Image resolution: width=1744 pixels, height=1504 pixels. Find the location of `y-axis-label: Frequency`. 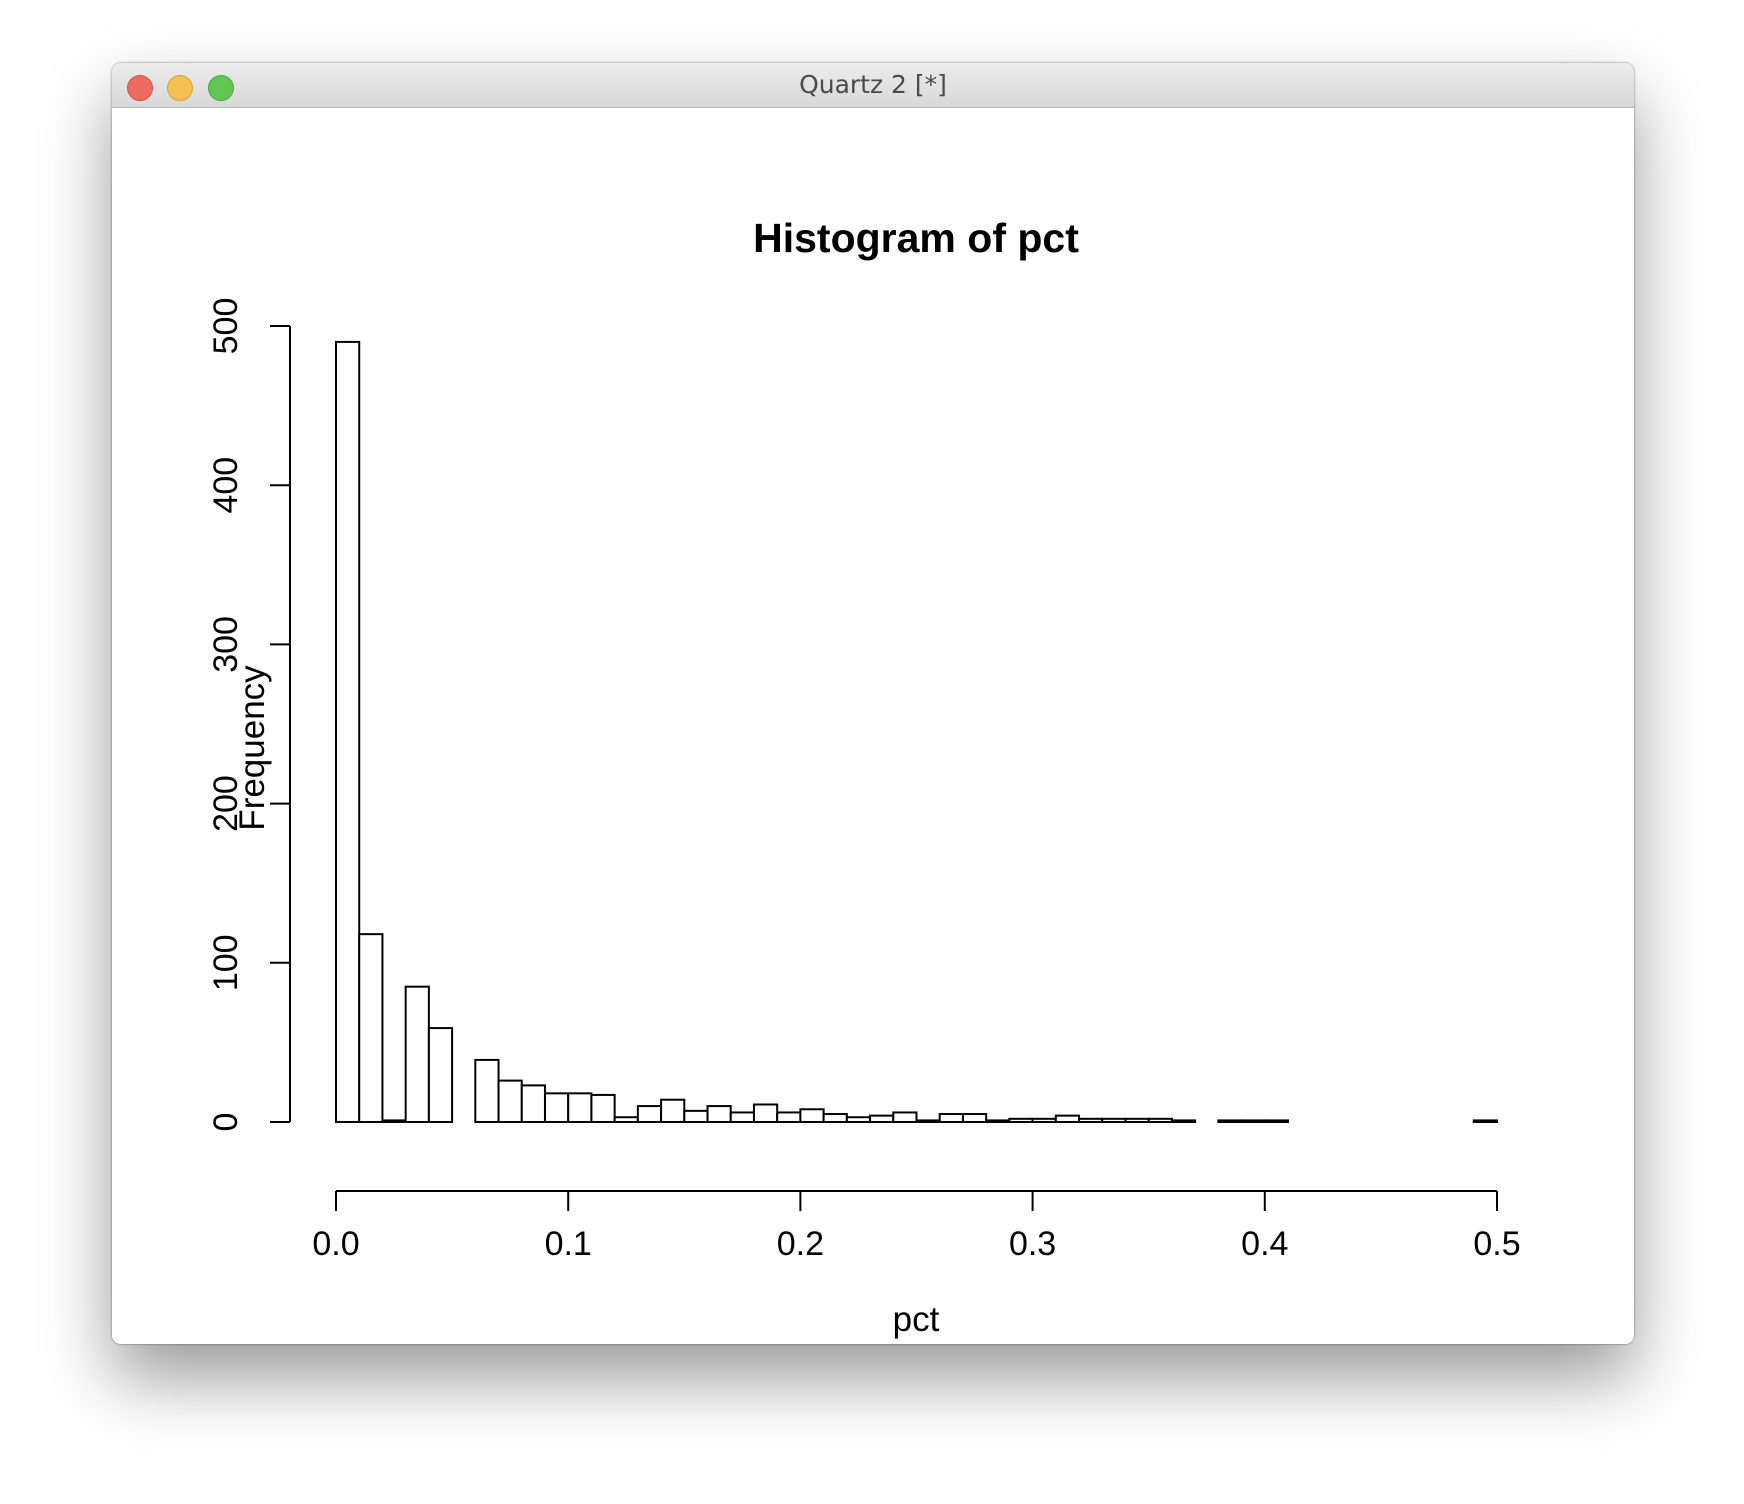

y-axis-label: Frequency is located at coordinates (252, 748).